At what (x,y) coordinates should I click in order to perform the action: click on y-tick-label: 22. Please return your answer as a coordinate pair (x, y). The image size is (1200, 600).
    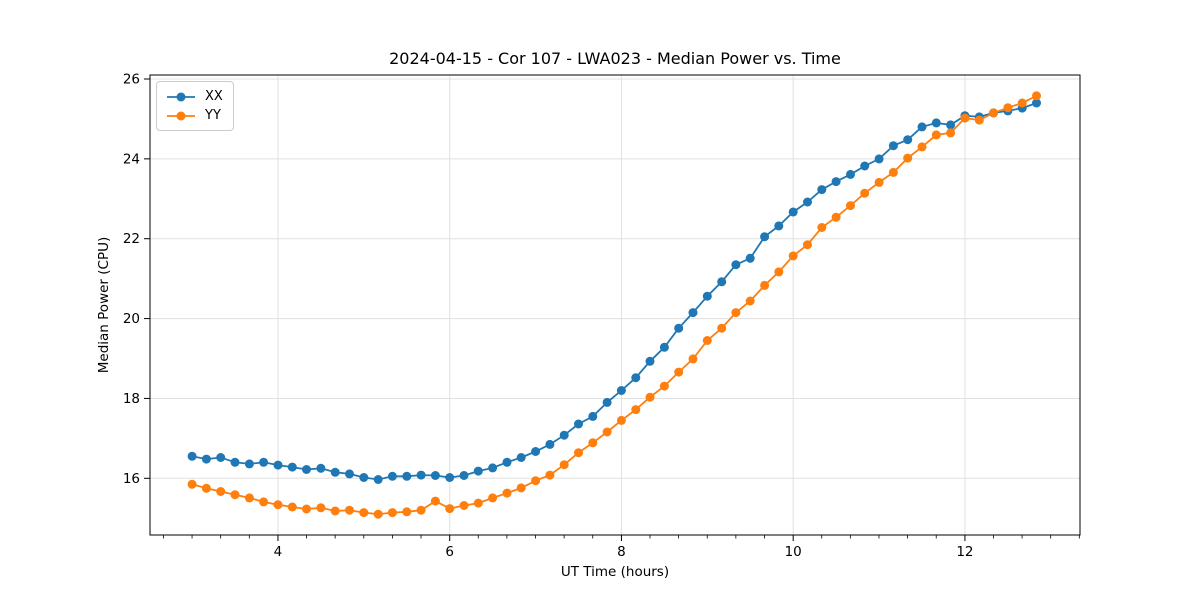
    Looking at the image, I should click on (131, 239).